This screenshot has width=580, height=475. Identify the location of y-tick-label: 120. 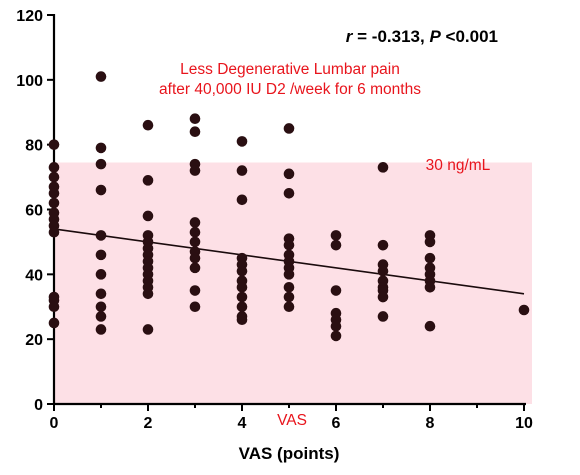
(29, 16).